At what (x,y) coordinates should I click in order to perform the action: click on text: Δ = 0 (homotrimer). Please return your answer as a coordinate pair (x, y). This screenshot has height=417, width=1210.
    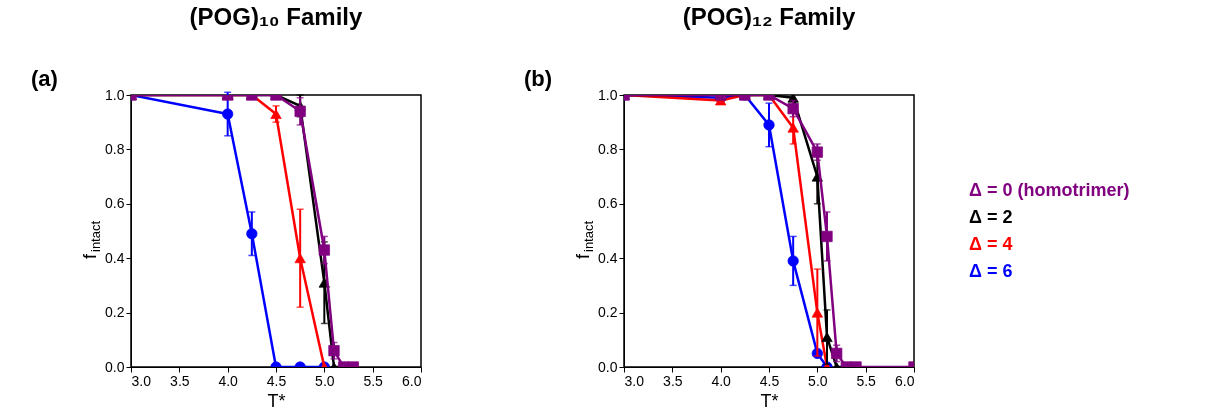
    Looking at the image, I should click on (1049, 190).